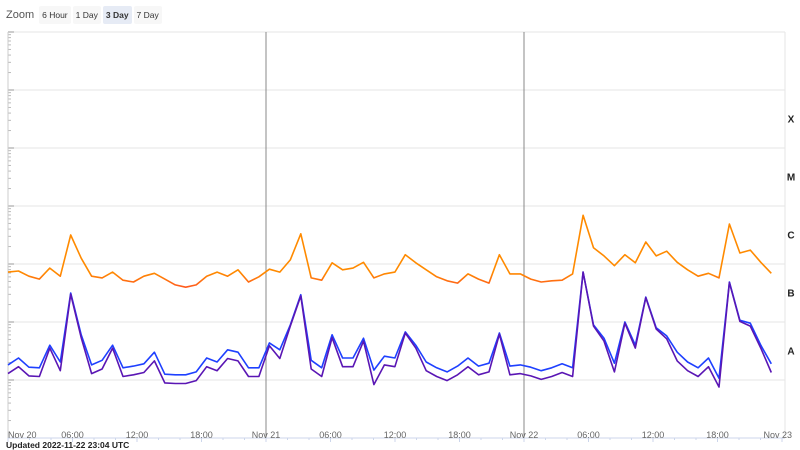 The height and width of the screenshot is (450, 800). I want to click on class-label-b: B, so click(790, 294).